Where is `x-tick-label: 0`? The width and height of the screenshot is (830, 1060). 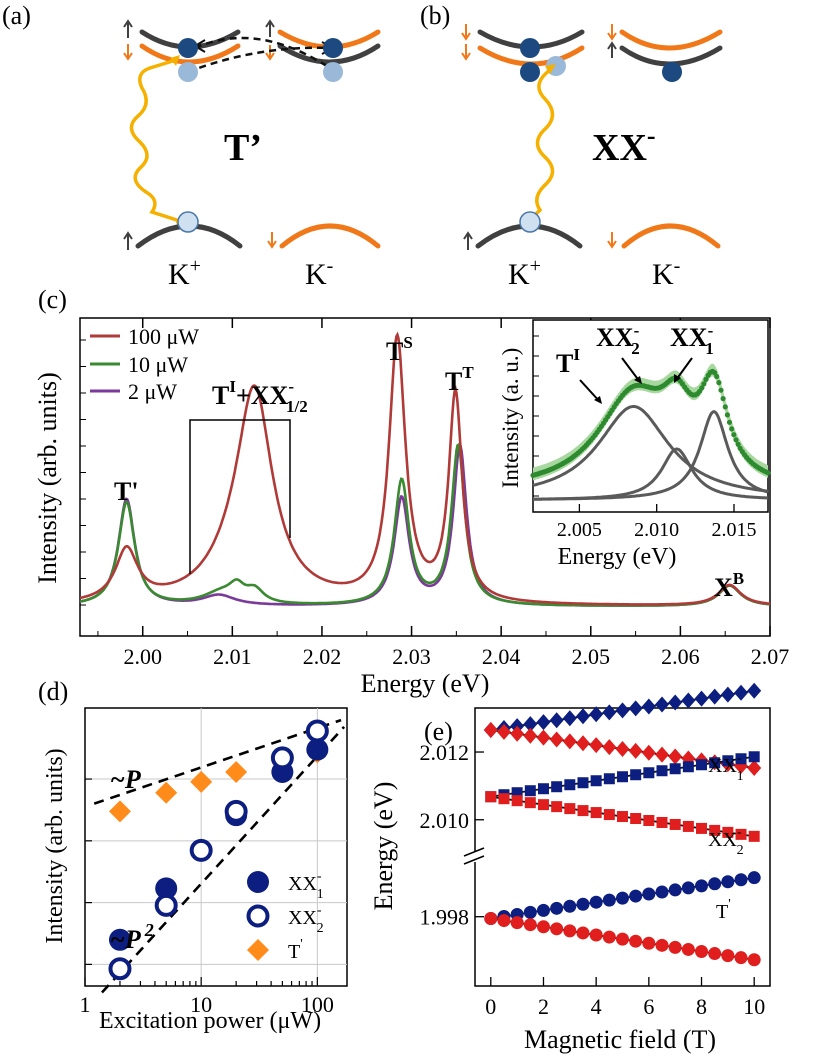 x-tick-label: 0 is located at coordinates (490, 1006).